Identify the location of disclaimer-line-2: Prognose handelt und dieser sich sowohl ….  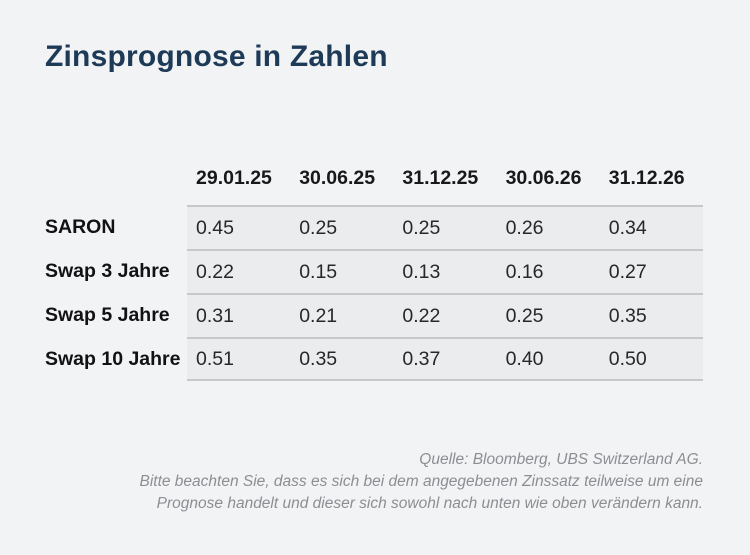
(429, 503).